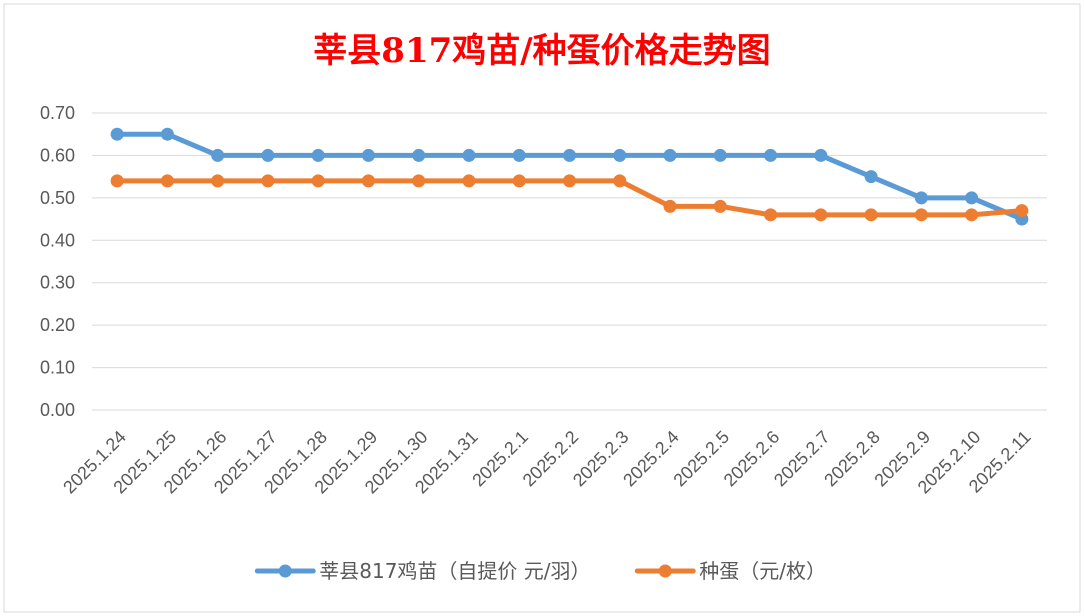 The image size is (1084, 616). Describe the element at coordinates (57, 113) in the screenshot. I see `y-tick-label: 0.70` at that location.